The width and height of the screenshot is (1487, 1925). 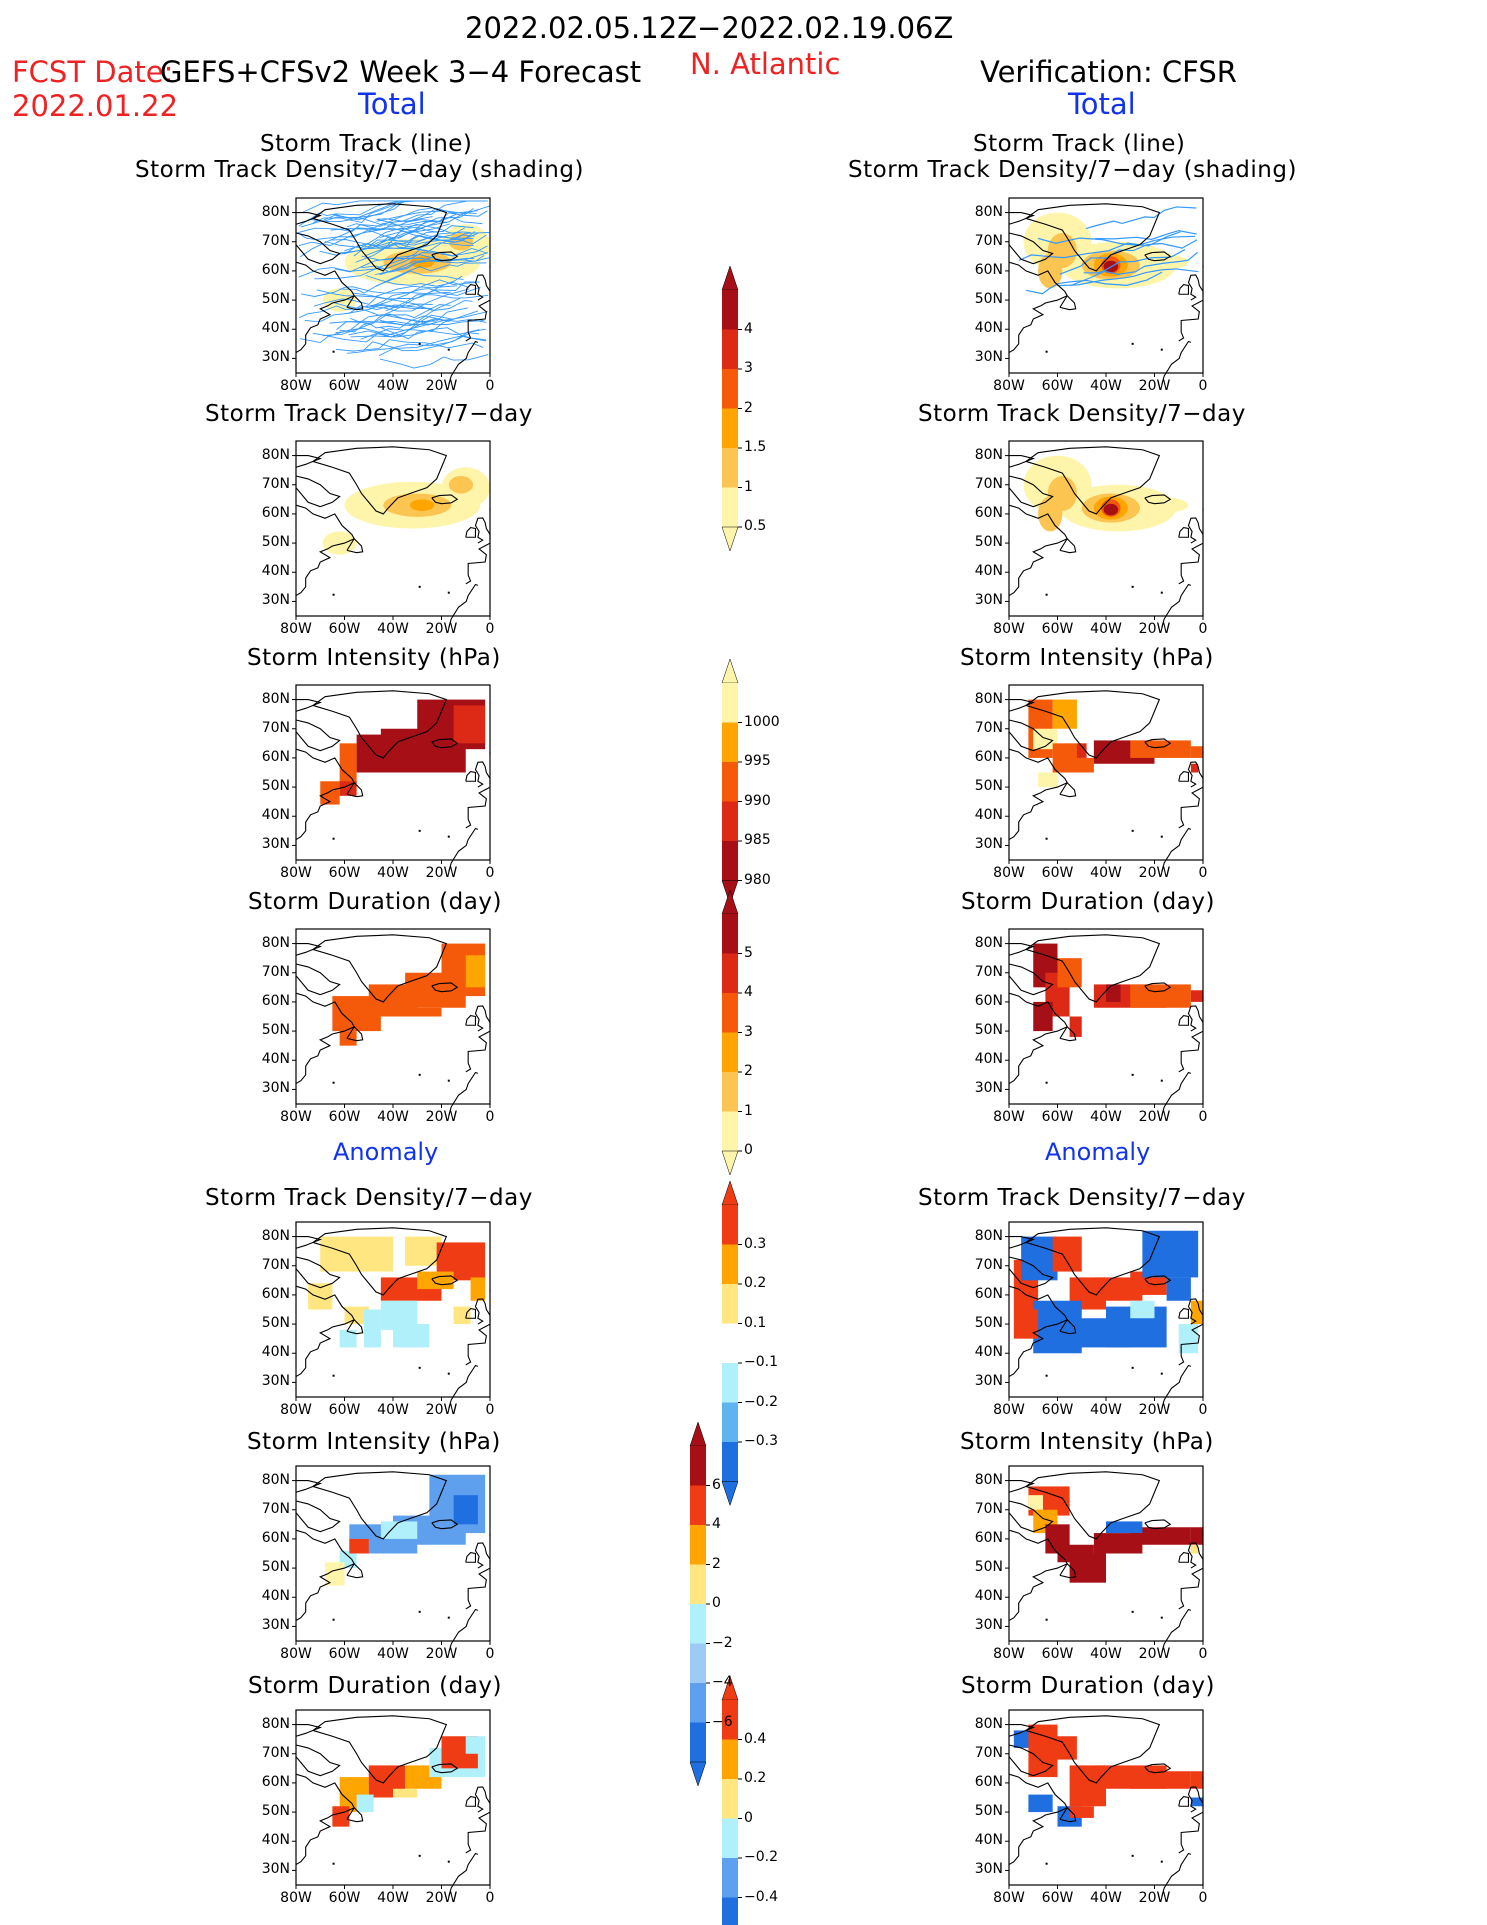 I want to click on right-lon-tick-5: 80W, so click(x=1009, y=1410).